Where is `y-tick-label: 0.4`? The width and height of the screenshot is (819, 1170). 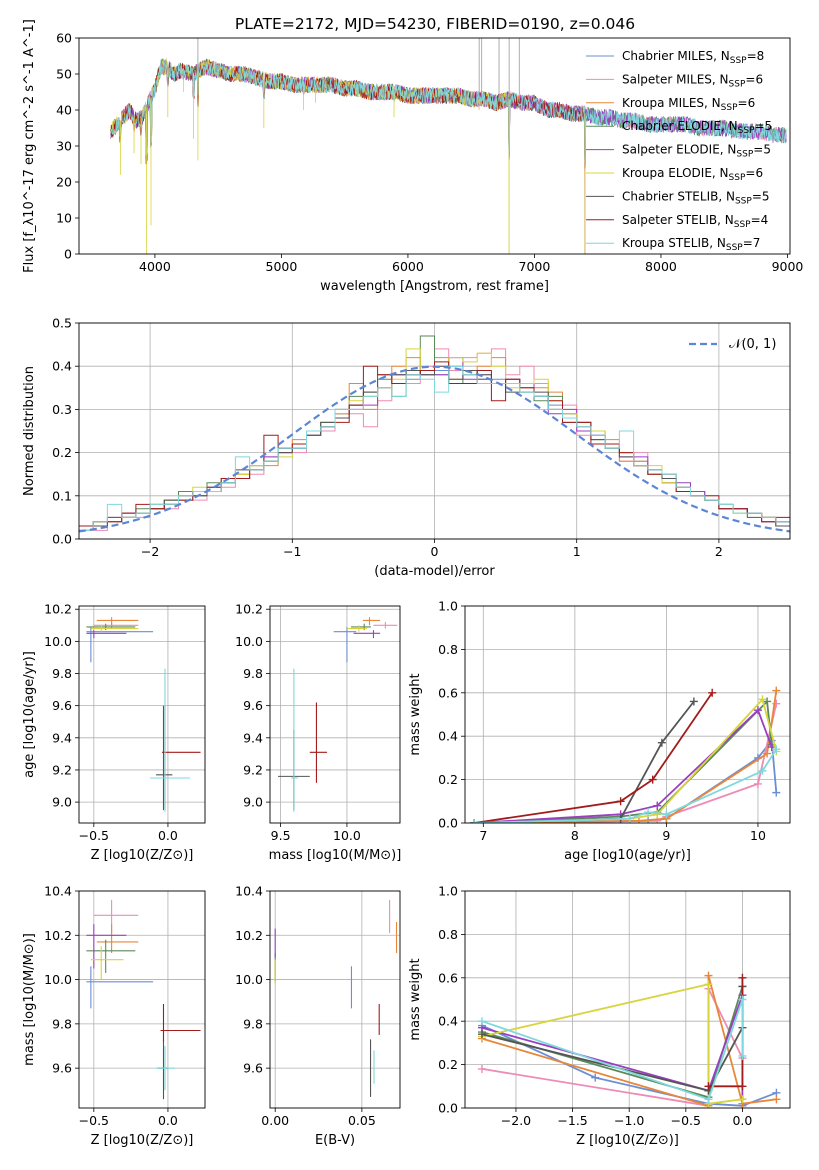 y-tick-label: 0.4 is located at coordinates (62, 366).